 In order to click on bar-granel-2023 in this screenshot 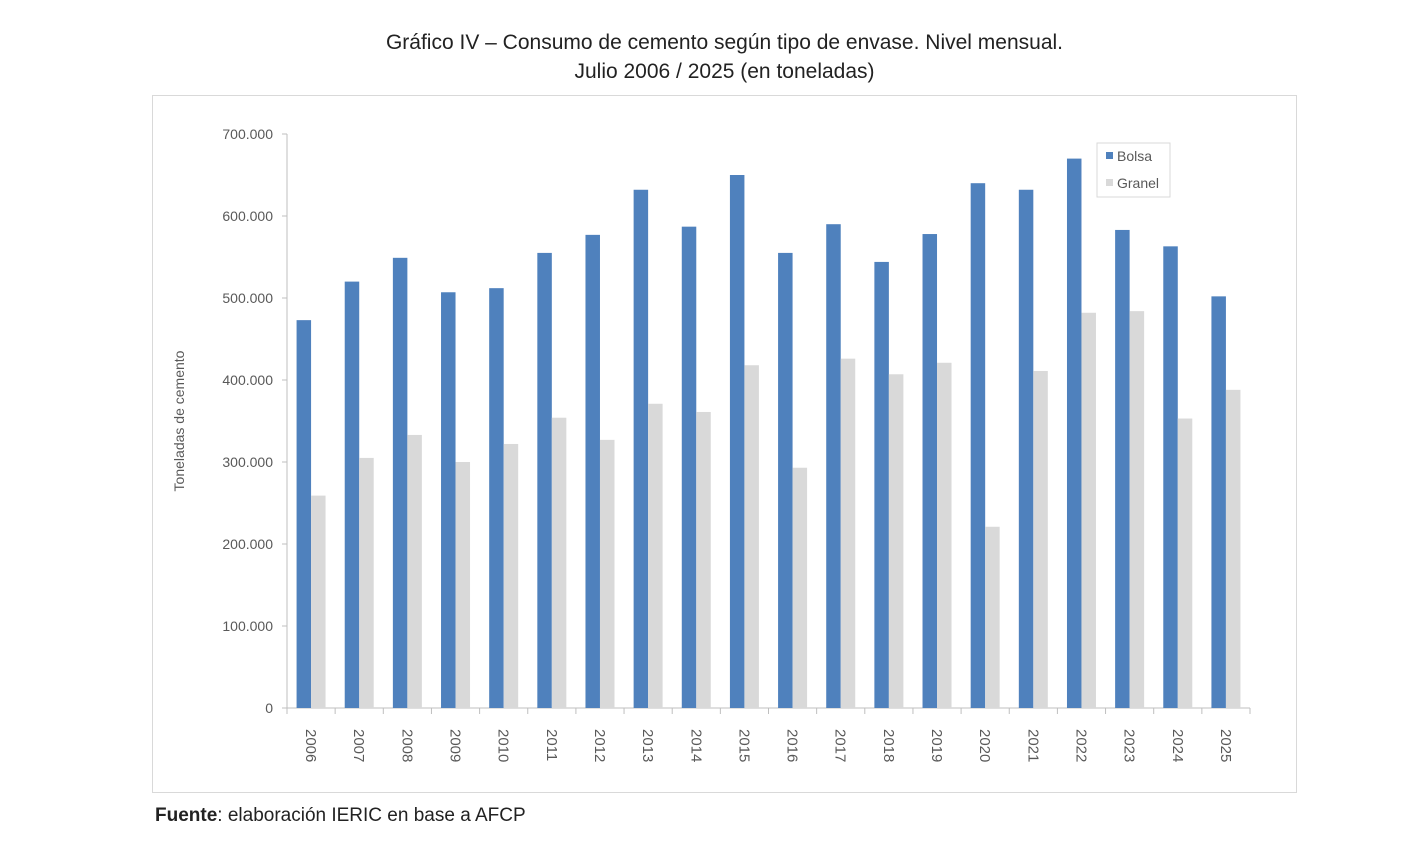, I will do `click(1137, 509)`.